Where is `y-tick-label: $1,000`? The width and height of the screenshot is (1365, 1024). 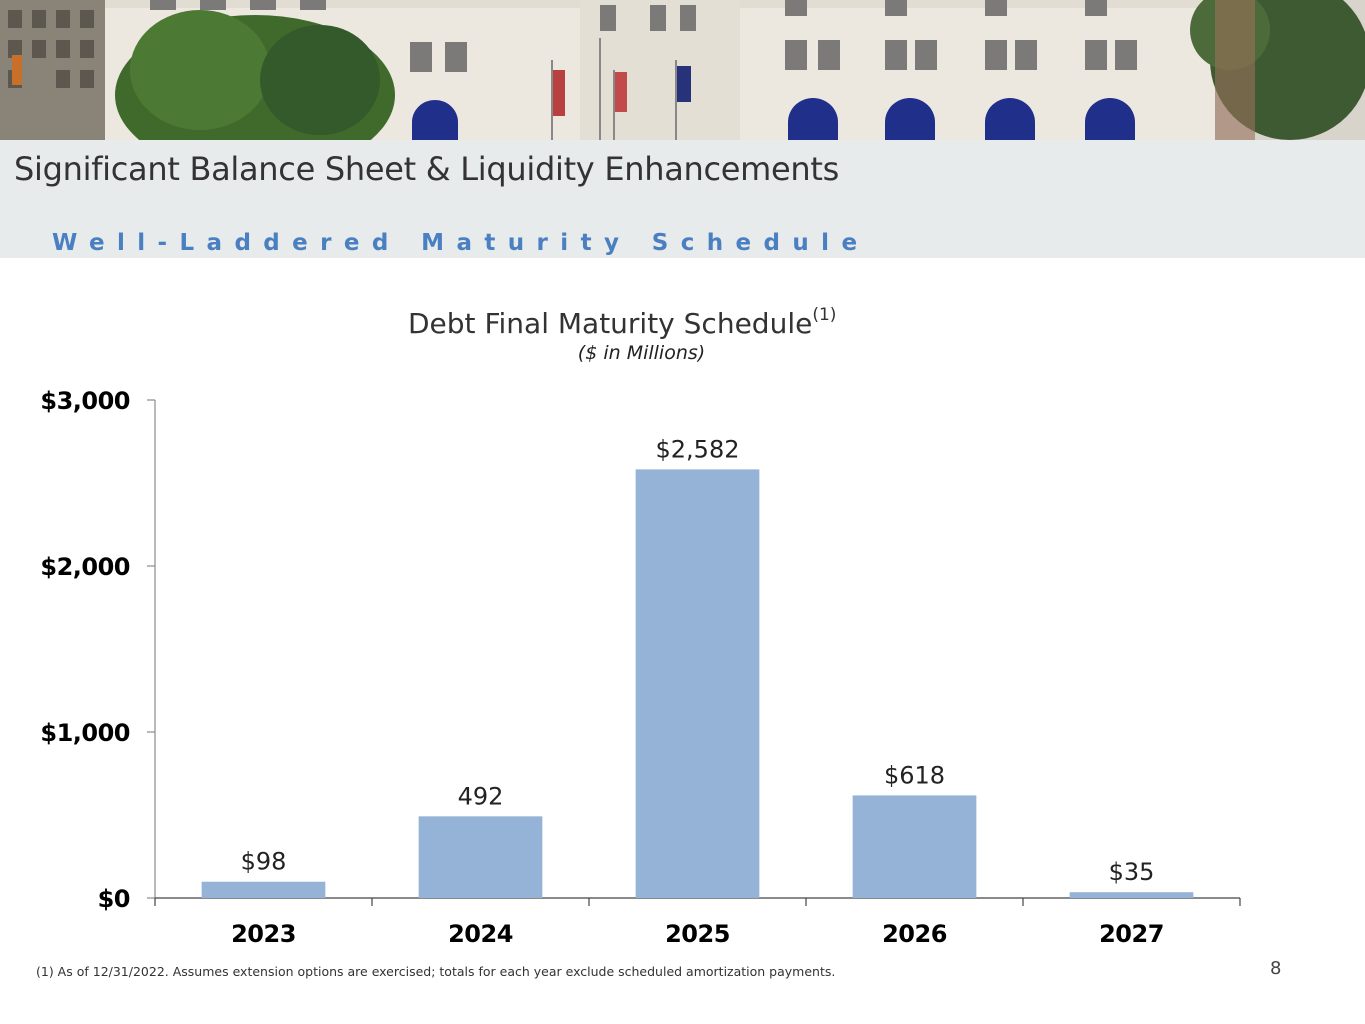
y-tick-label: $1,000 is located at coordinates (85, 733).